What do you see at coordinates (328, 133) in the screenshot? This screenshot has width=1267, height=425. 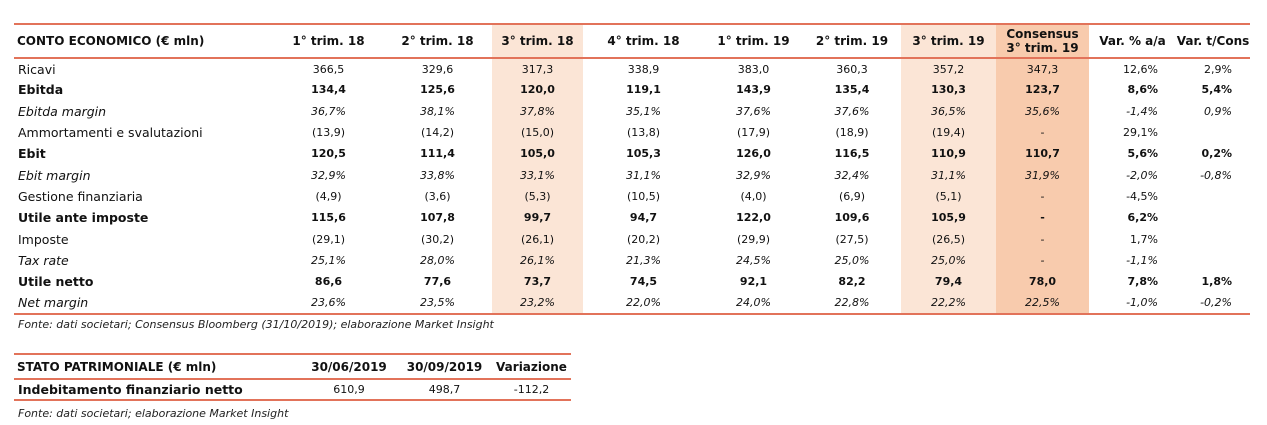 I see `cell-q1-18: (13,9)` at bounding box center [328, 133].